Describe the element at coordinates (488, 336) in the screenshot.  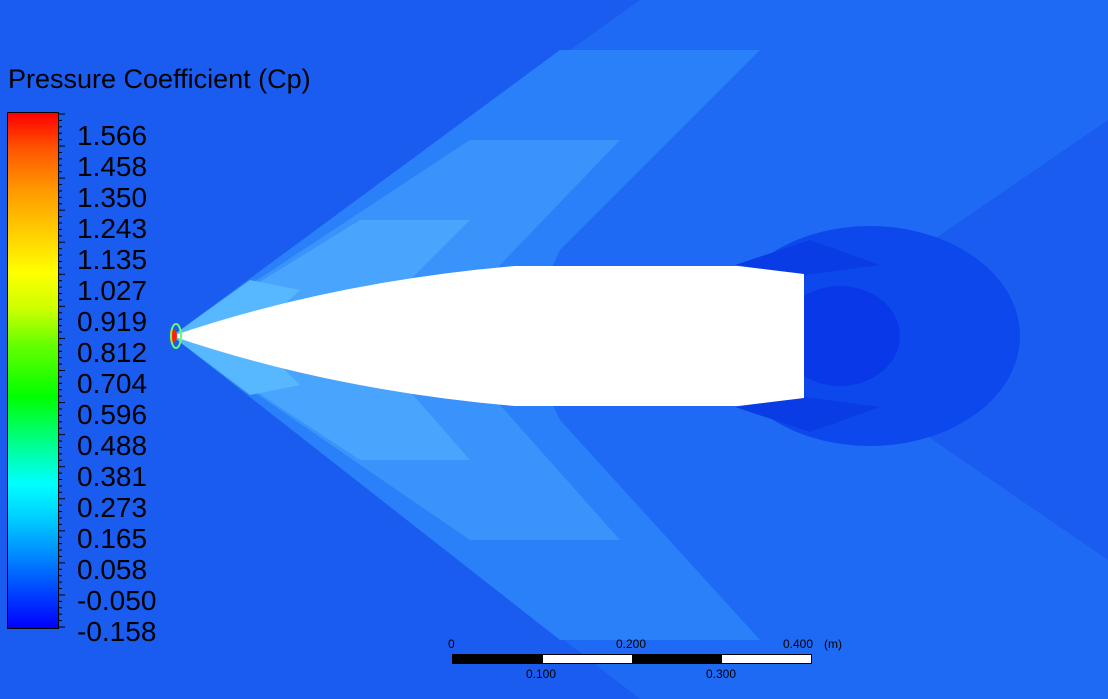
I see `projectile-body` at that location.